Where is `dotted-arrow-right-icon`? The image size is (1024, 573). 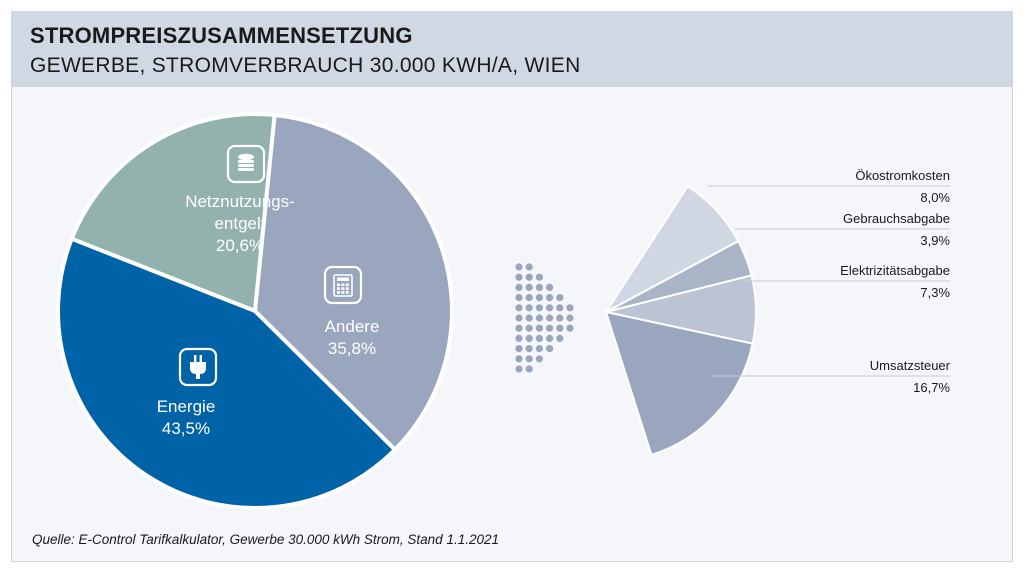
dotted-arrow-right-icon is located at coordinates (544, 318).